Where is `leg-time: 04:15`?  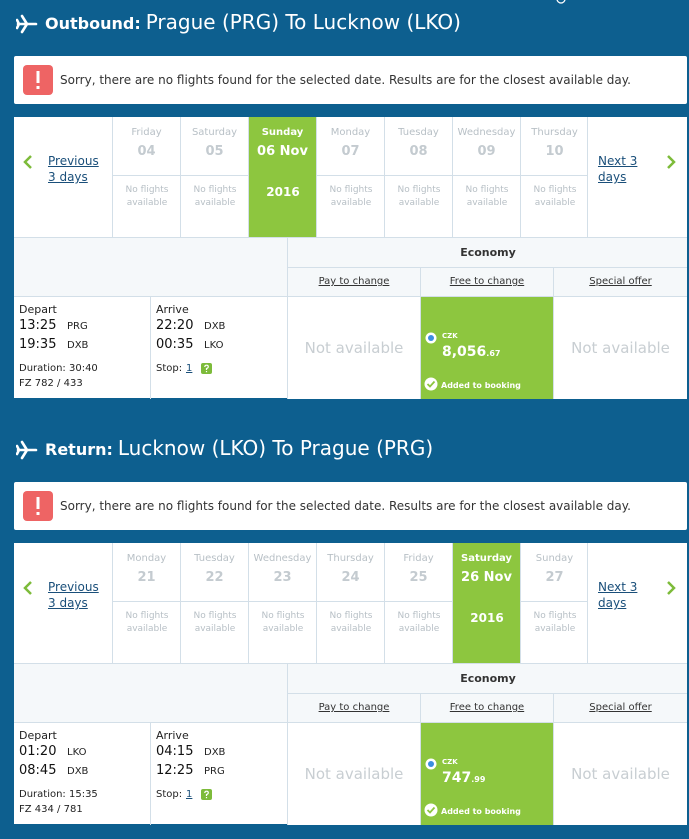
leg-time: 04:15 is located at coordinates (175, 751).